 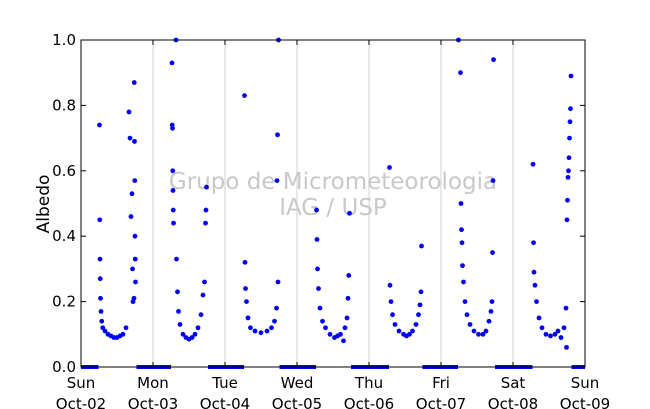 I want to click on x-tick-date: Oct-02, so click(x=81, y=402).